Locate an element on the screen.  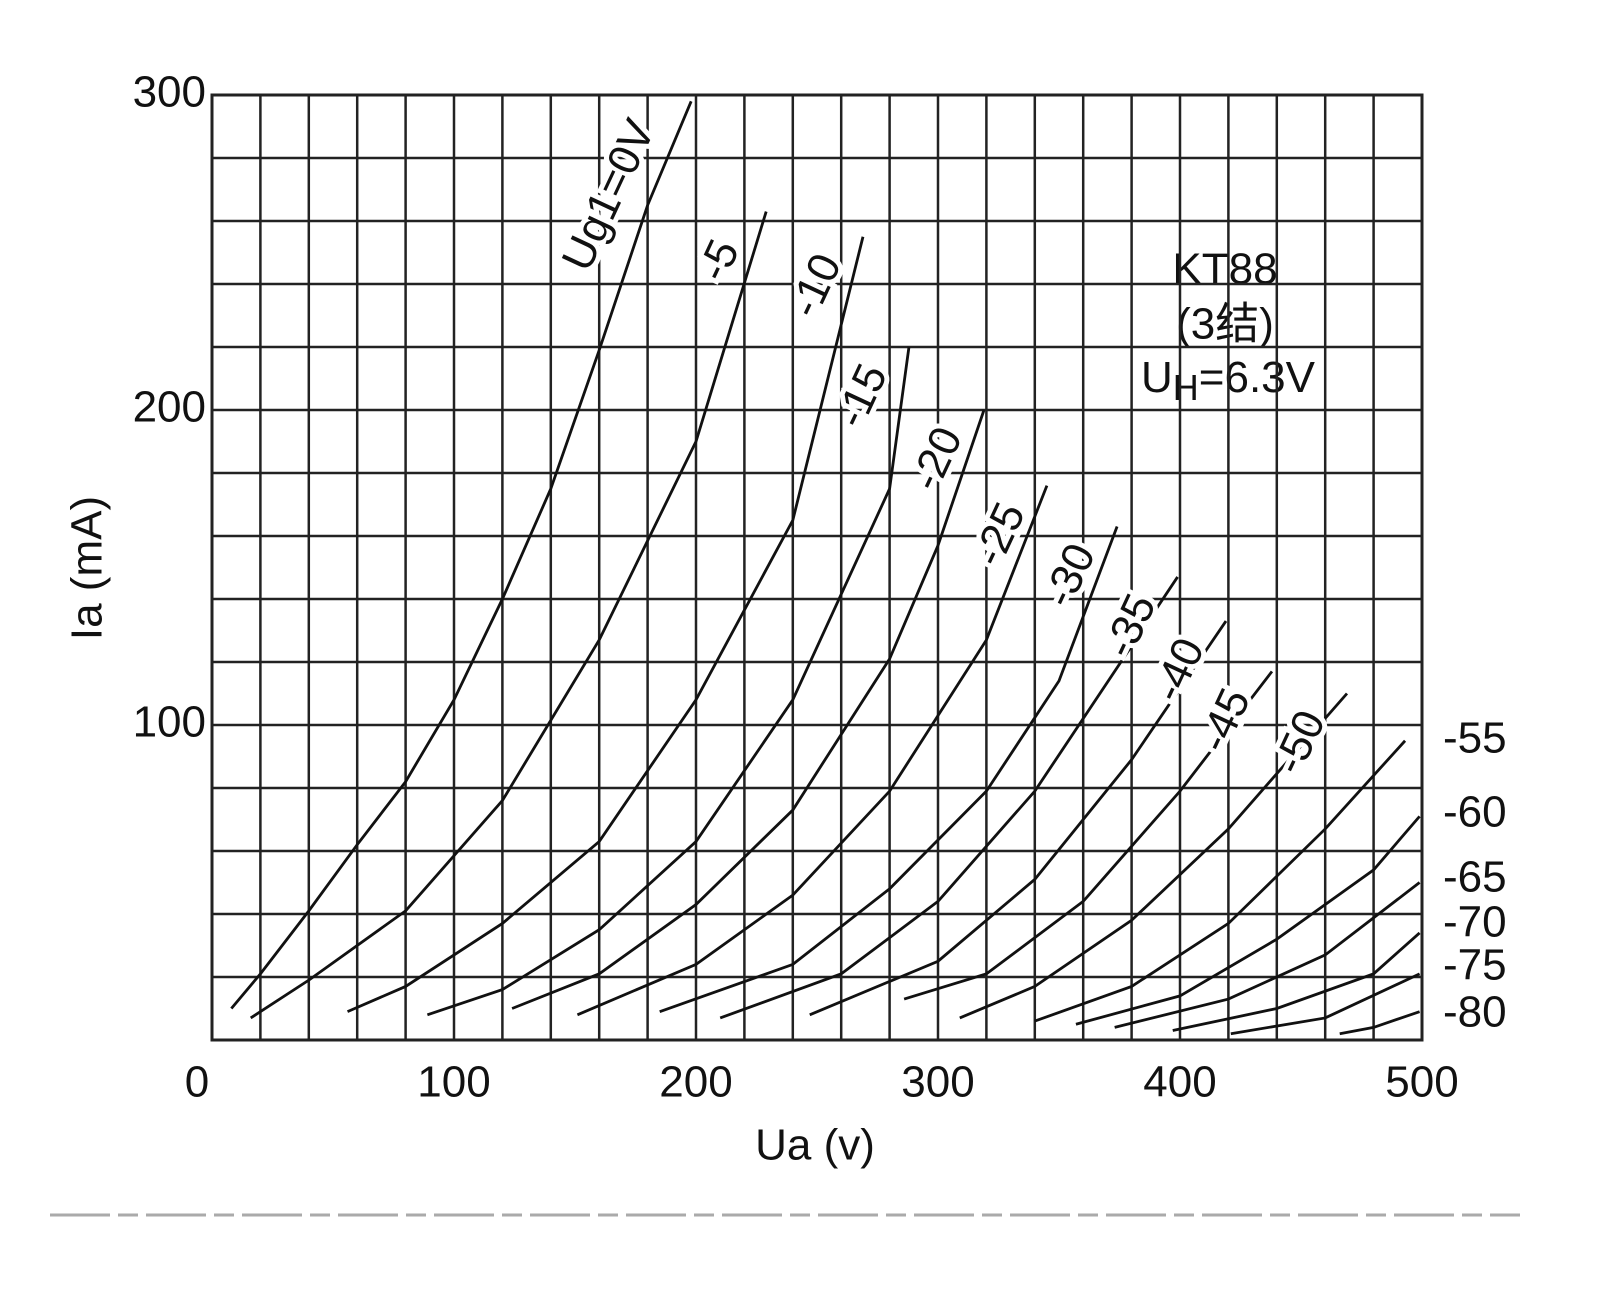
x-tick-label: 300 is located at coordinates (937, 1082).